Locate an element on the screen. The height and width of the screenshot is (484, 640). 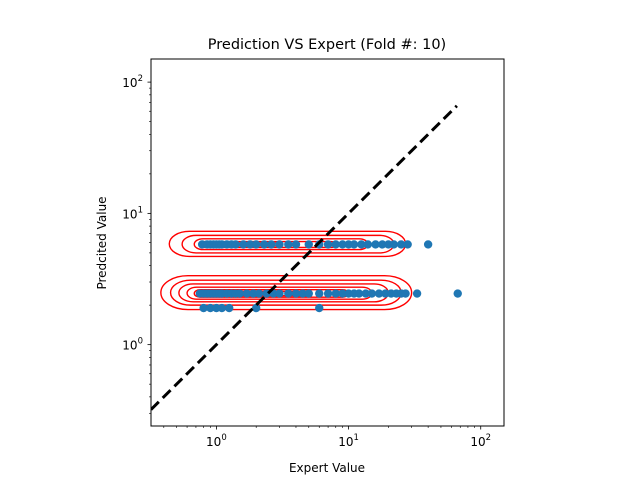
x-tick-label: 10⁰ is located at coordinates (216, 441).